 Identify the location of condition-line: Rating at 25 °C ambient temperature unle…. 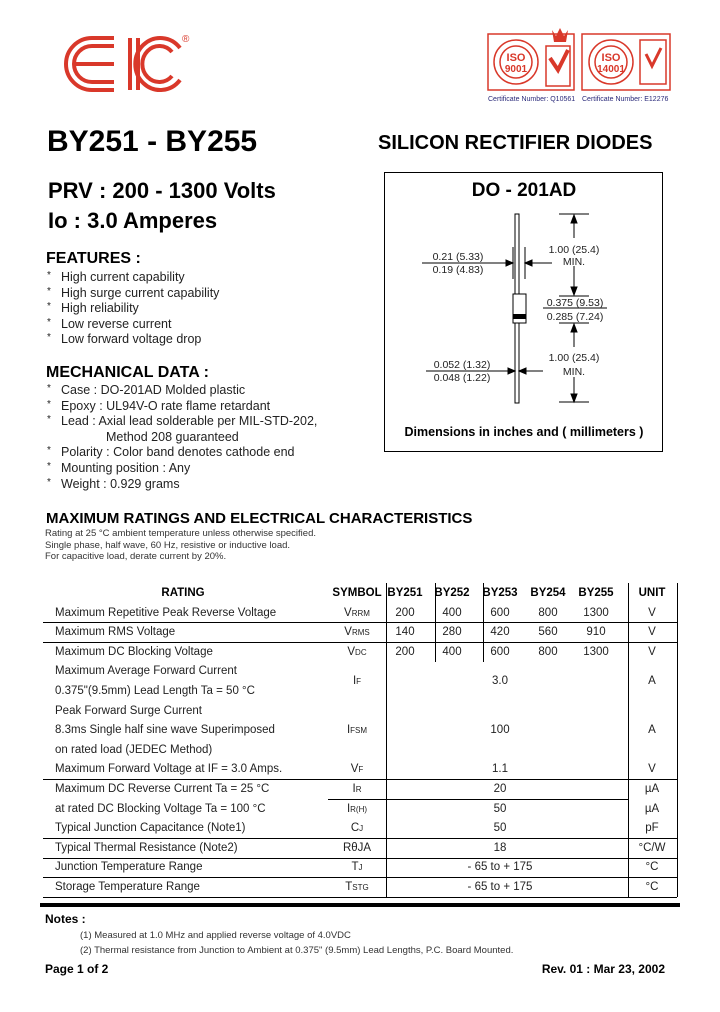
(180, 533).